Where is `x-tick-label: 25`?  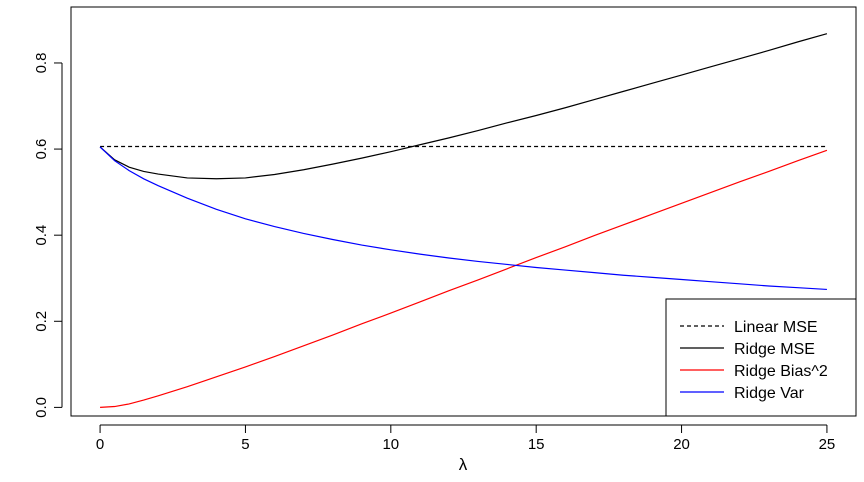 x-tick-label: 25 is located at coordinates (827, 444).